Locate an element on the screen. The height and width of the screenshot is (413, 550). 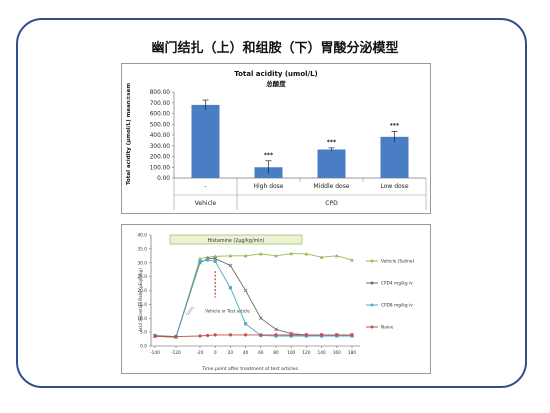
line-x-tick-label: 20 is located at coordinates (231, 353).